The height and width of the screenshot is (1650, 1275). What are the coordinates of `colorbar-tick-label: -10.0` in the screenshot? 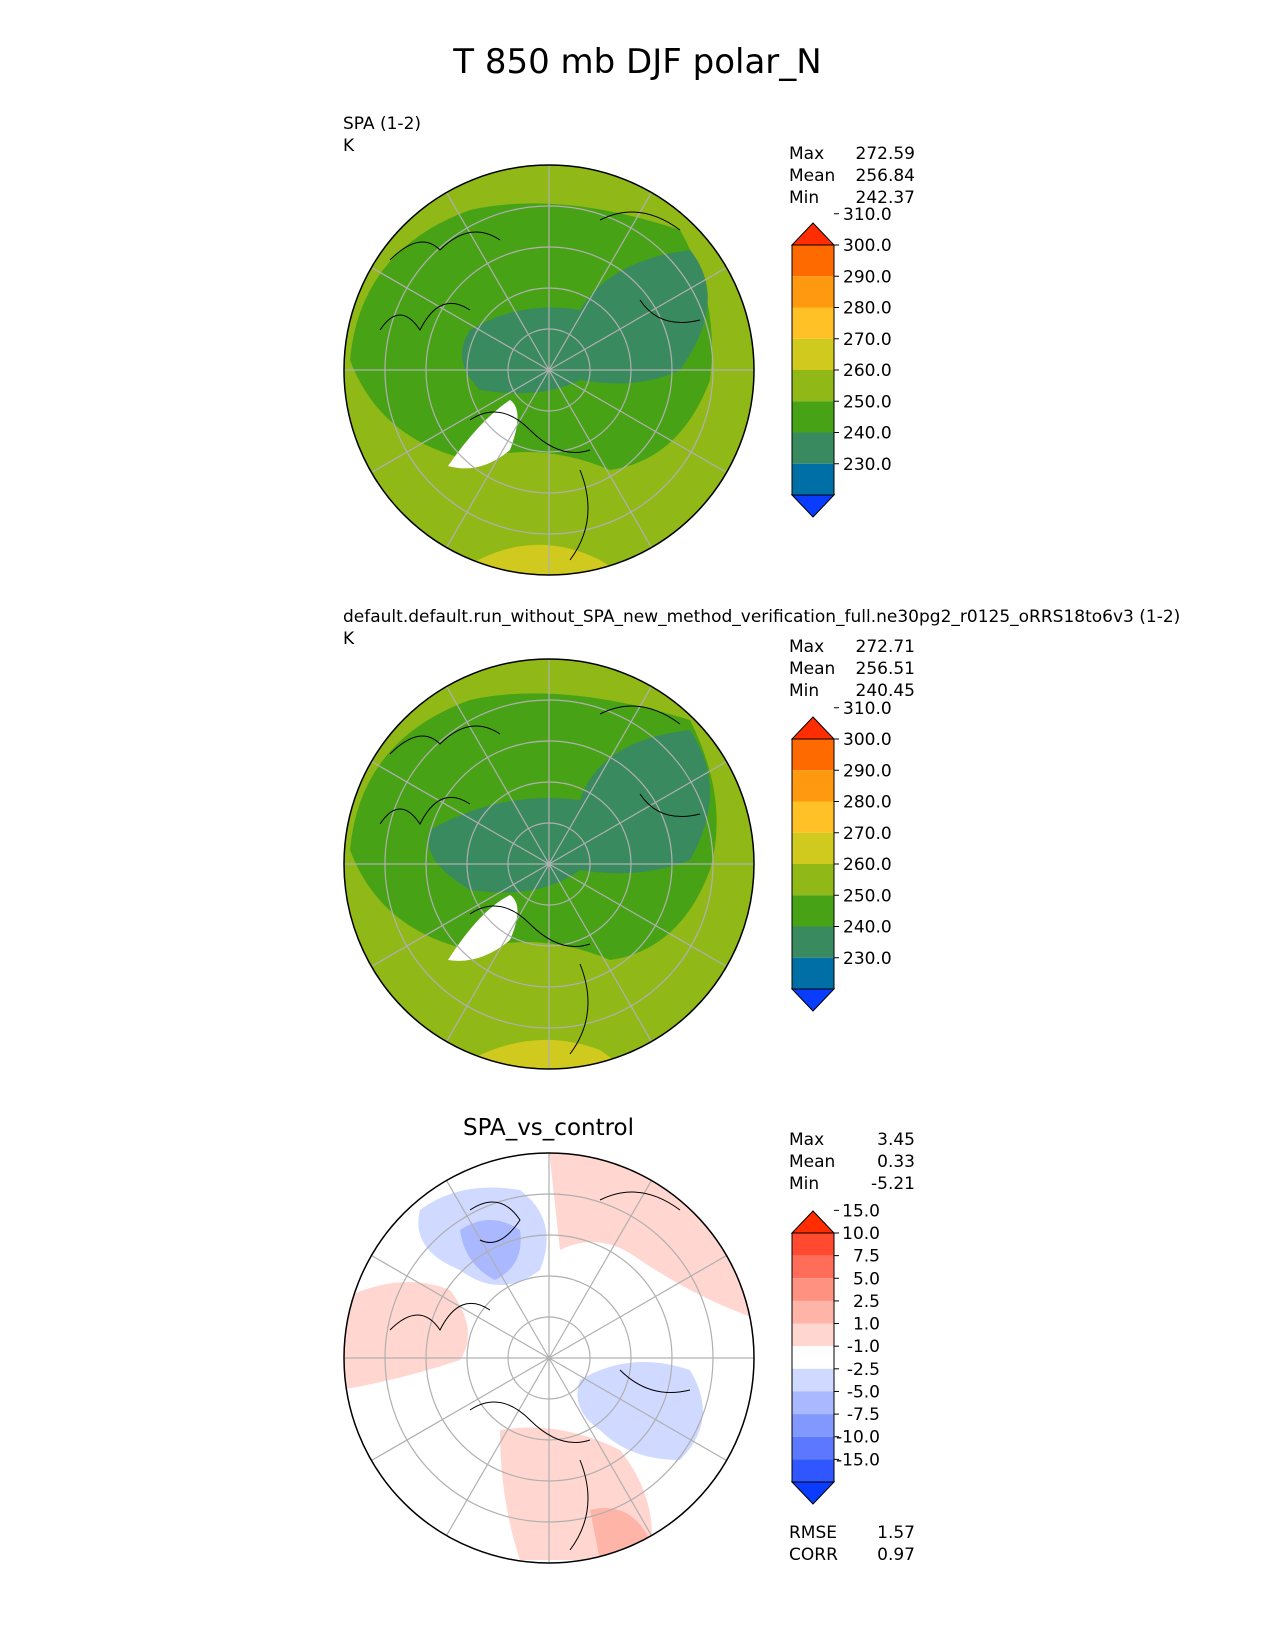 It's located at (858, 1438).